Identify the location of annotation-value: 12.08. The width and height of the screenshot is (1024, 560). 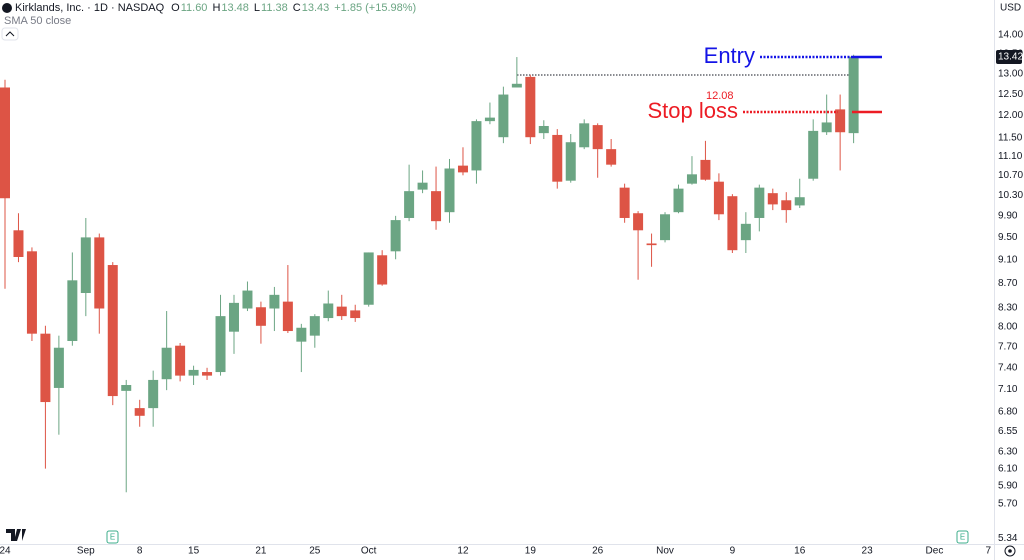
(720, 96).